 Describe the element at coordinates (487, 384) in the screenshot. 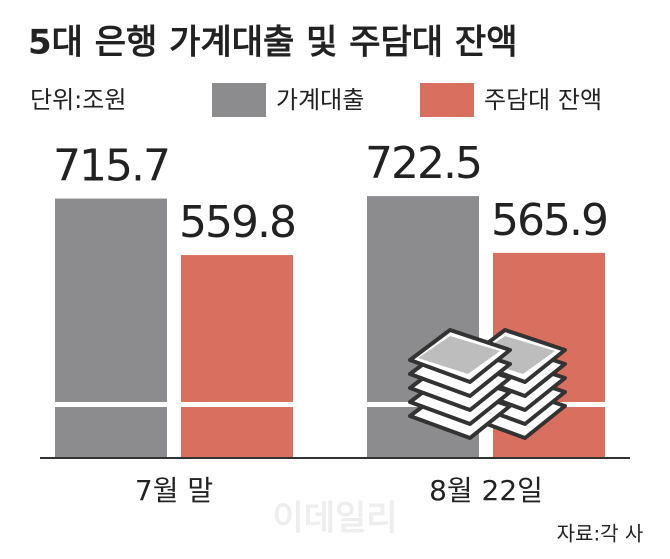

I see `money-icon` at that location.